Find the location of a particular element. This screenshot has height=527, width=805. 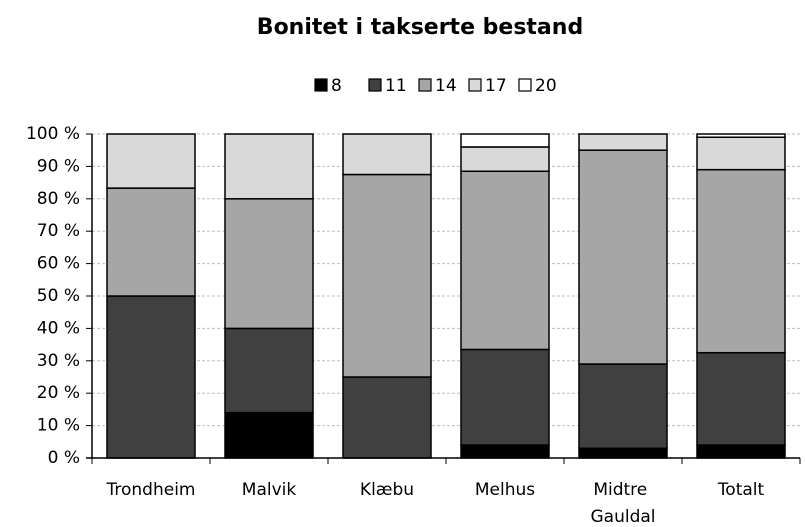

x-tick-label: Trondheim is located at coordinates (151, 490).